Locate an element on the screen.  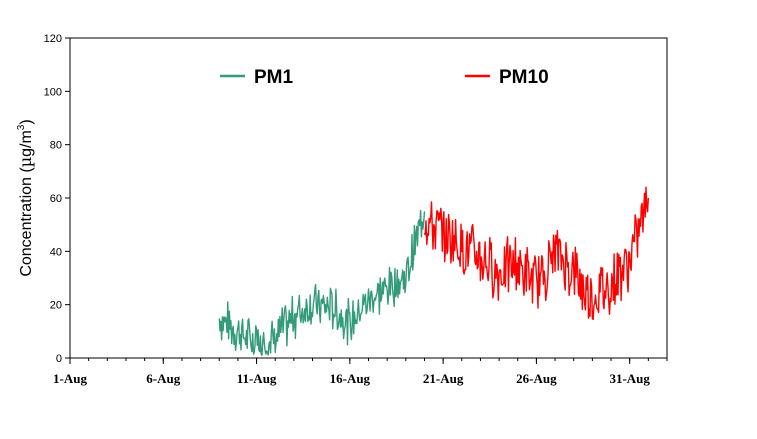
y-tick-label: 40 is located at coordinates (56, 252).